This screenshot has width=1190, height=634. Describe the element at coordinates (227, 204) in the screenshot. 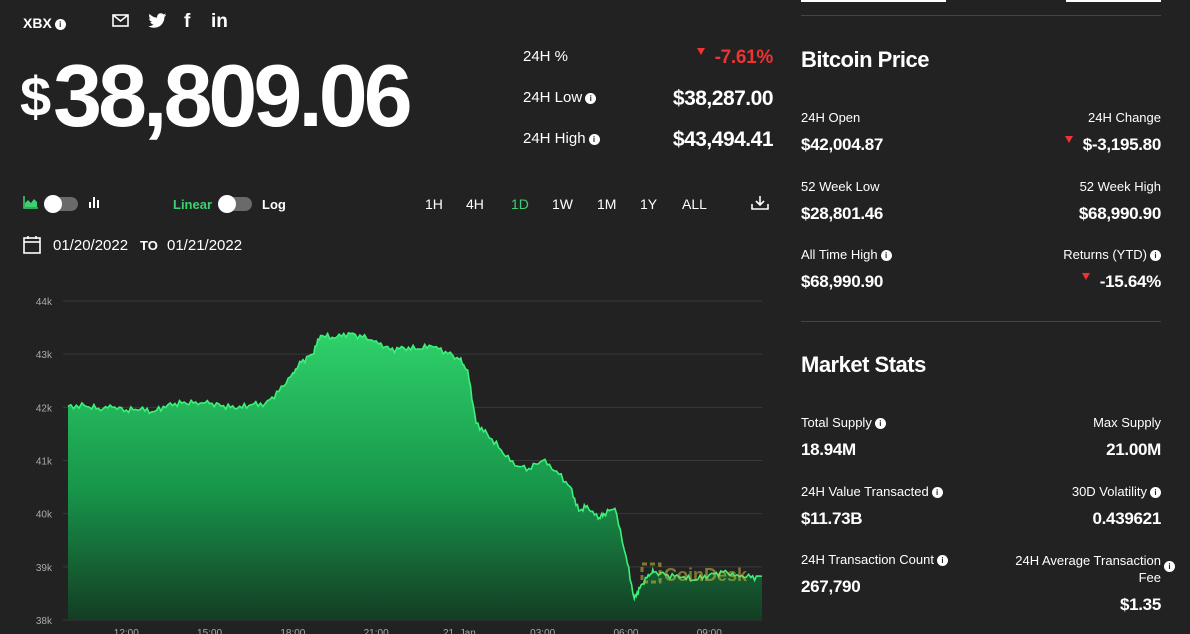

I see `toggle-knob` at that location.